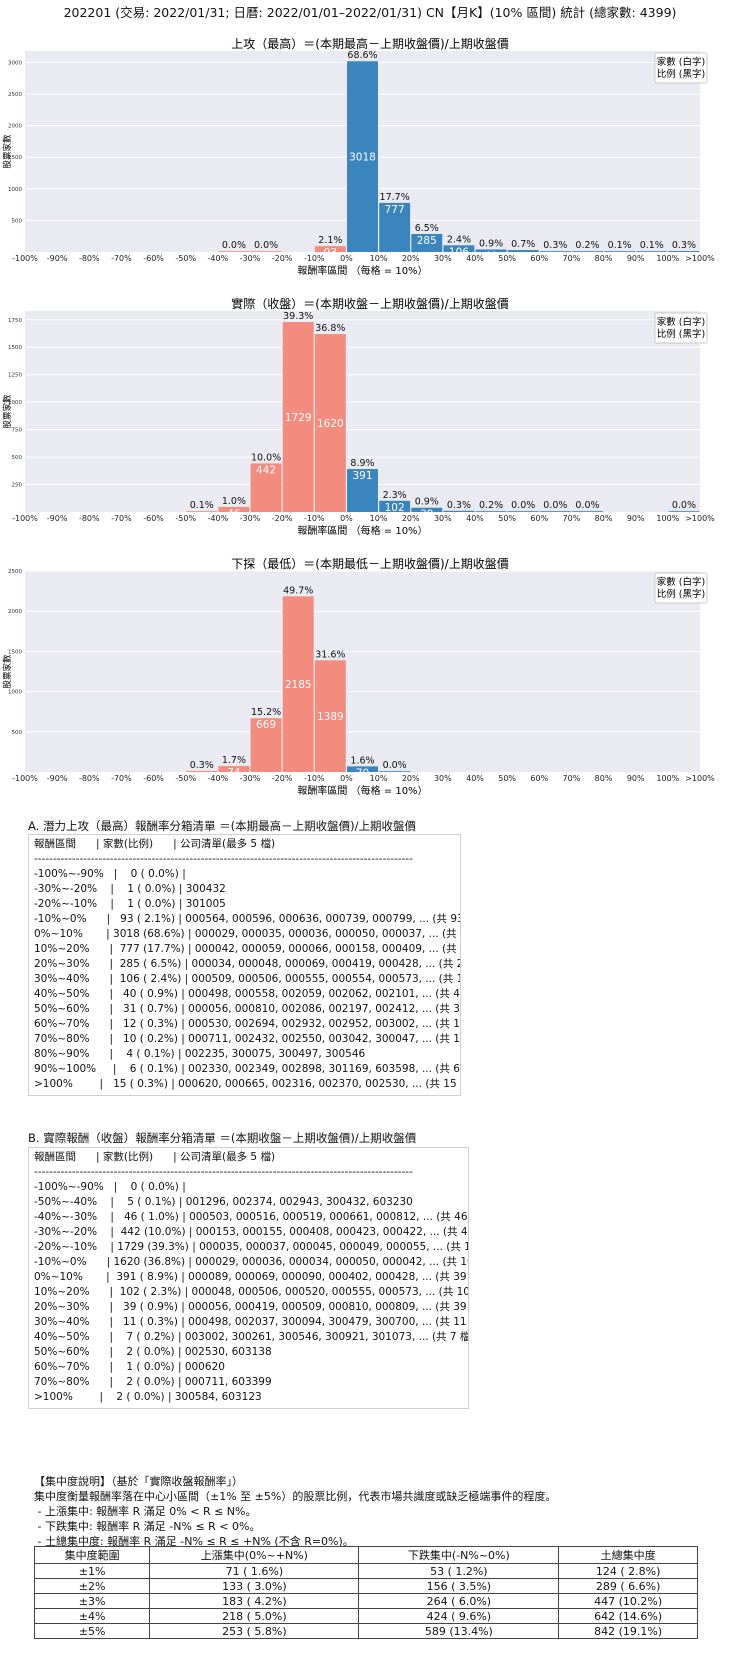 The height and width of the screenshot is (1660, 740). Describe the element at coordinates (572, 778) in the screenshot. I see `x-tick-label: 70%` at that location.